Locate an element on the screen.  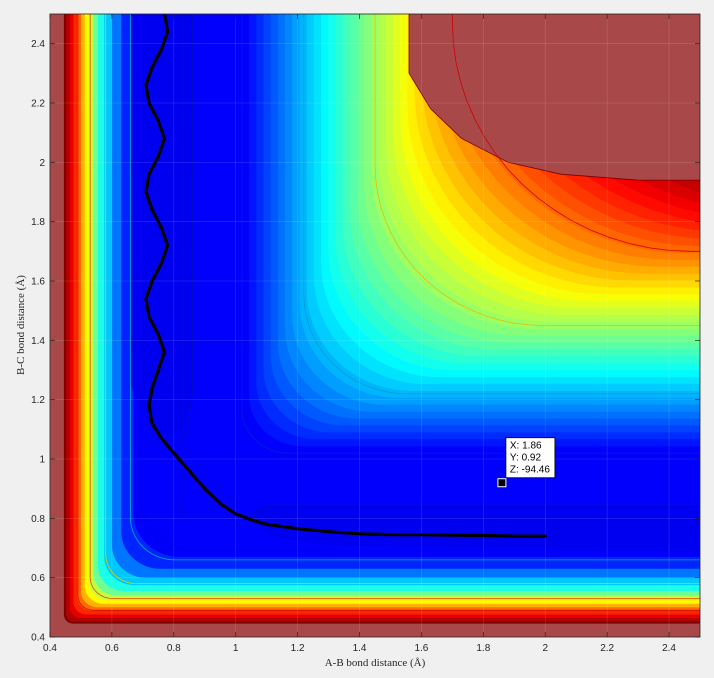
x-tick-label: 1.4 is located at coordinates (360, 648).